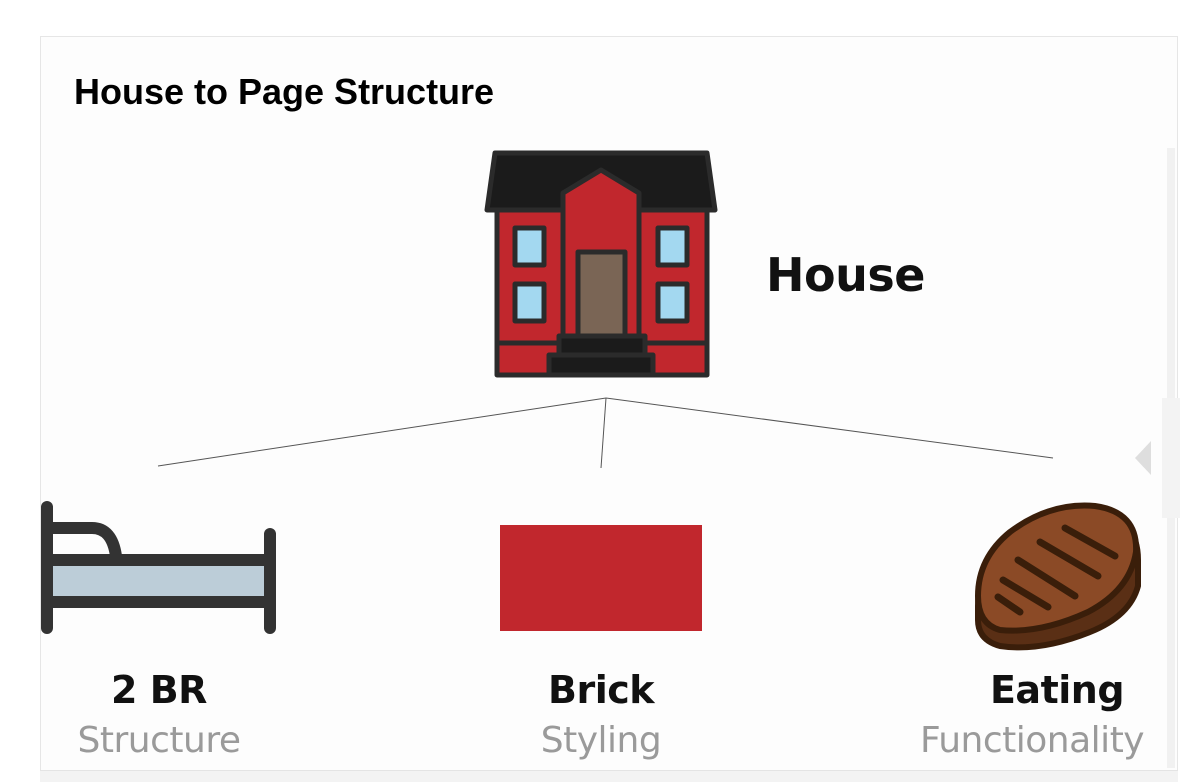 This screenshot has height=782, width=1199. Describe the element at coordinates (1058, 576) in the screenshot. I see `steak-icon` at that location.